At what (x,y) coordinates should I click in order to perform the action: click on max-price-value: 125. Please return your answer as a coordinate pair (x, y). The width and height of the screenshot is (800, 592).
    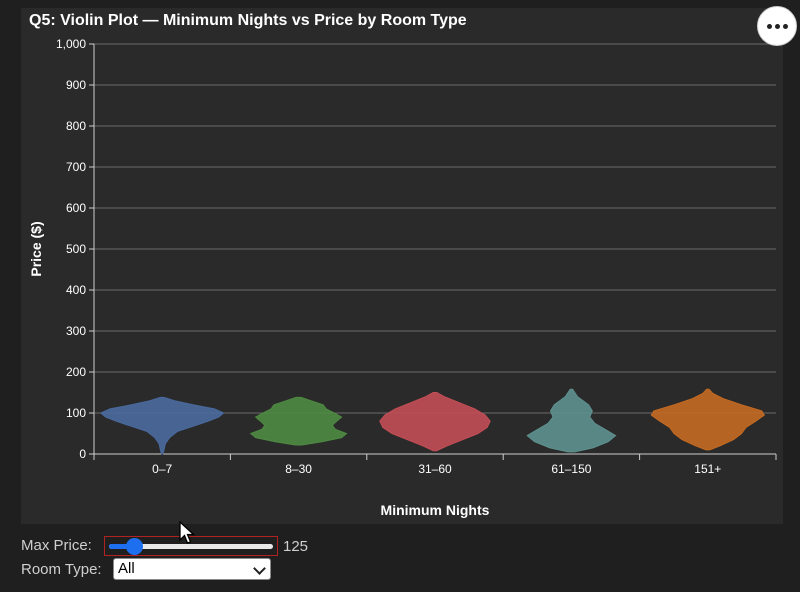
    Looking at the image, I should click on (296, 546).